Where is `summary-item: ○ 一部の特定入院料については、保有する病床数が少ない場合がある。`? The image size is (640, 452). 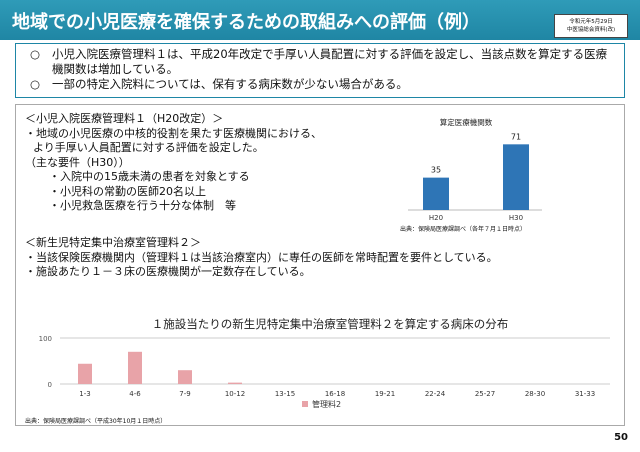
summary-item: ○ 一部の特定入院料については、保有する病床数が少ない場合がある。 is located at coordinates (323, 84).